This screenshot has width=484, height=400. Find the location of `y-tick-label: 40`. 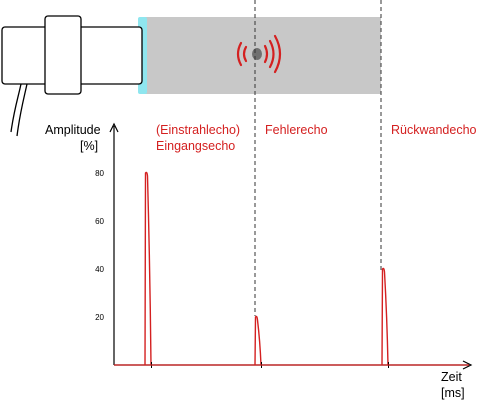

y-tick-label: 40 is located at coordinates (99, 269).